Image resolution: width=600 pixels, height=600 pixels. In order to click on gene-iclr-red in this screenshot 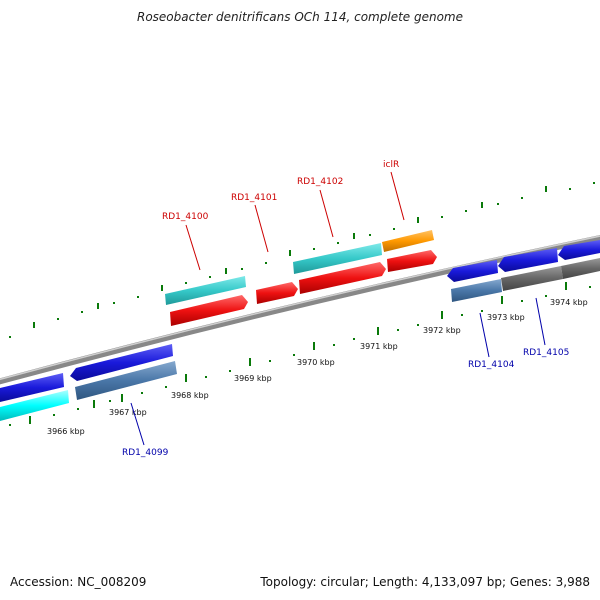, I will do `click(412, 261)`.